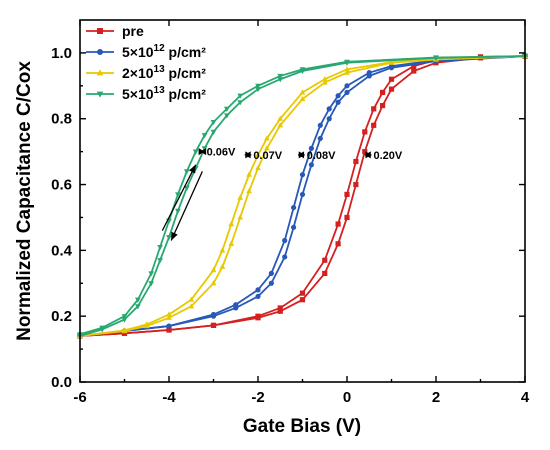 This screenshot has width=550, height=450. What do you see at coordinates (221, 153) in the screenshot?
I see `annotation-label: 0.06V` at bounding box center [221, 153].